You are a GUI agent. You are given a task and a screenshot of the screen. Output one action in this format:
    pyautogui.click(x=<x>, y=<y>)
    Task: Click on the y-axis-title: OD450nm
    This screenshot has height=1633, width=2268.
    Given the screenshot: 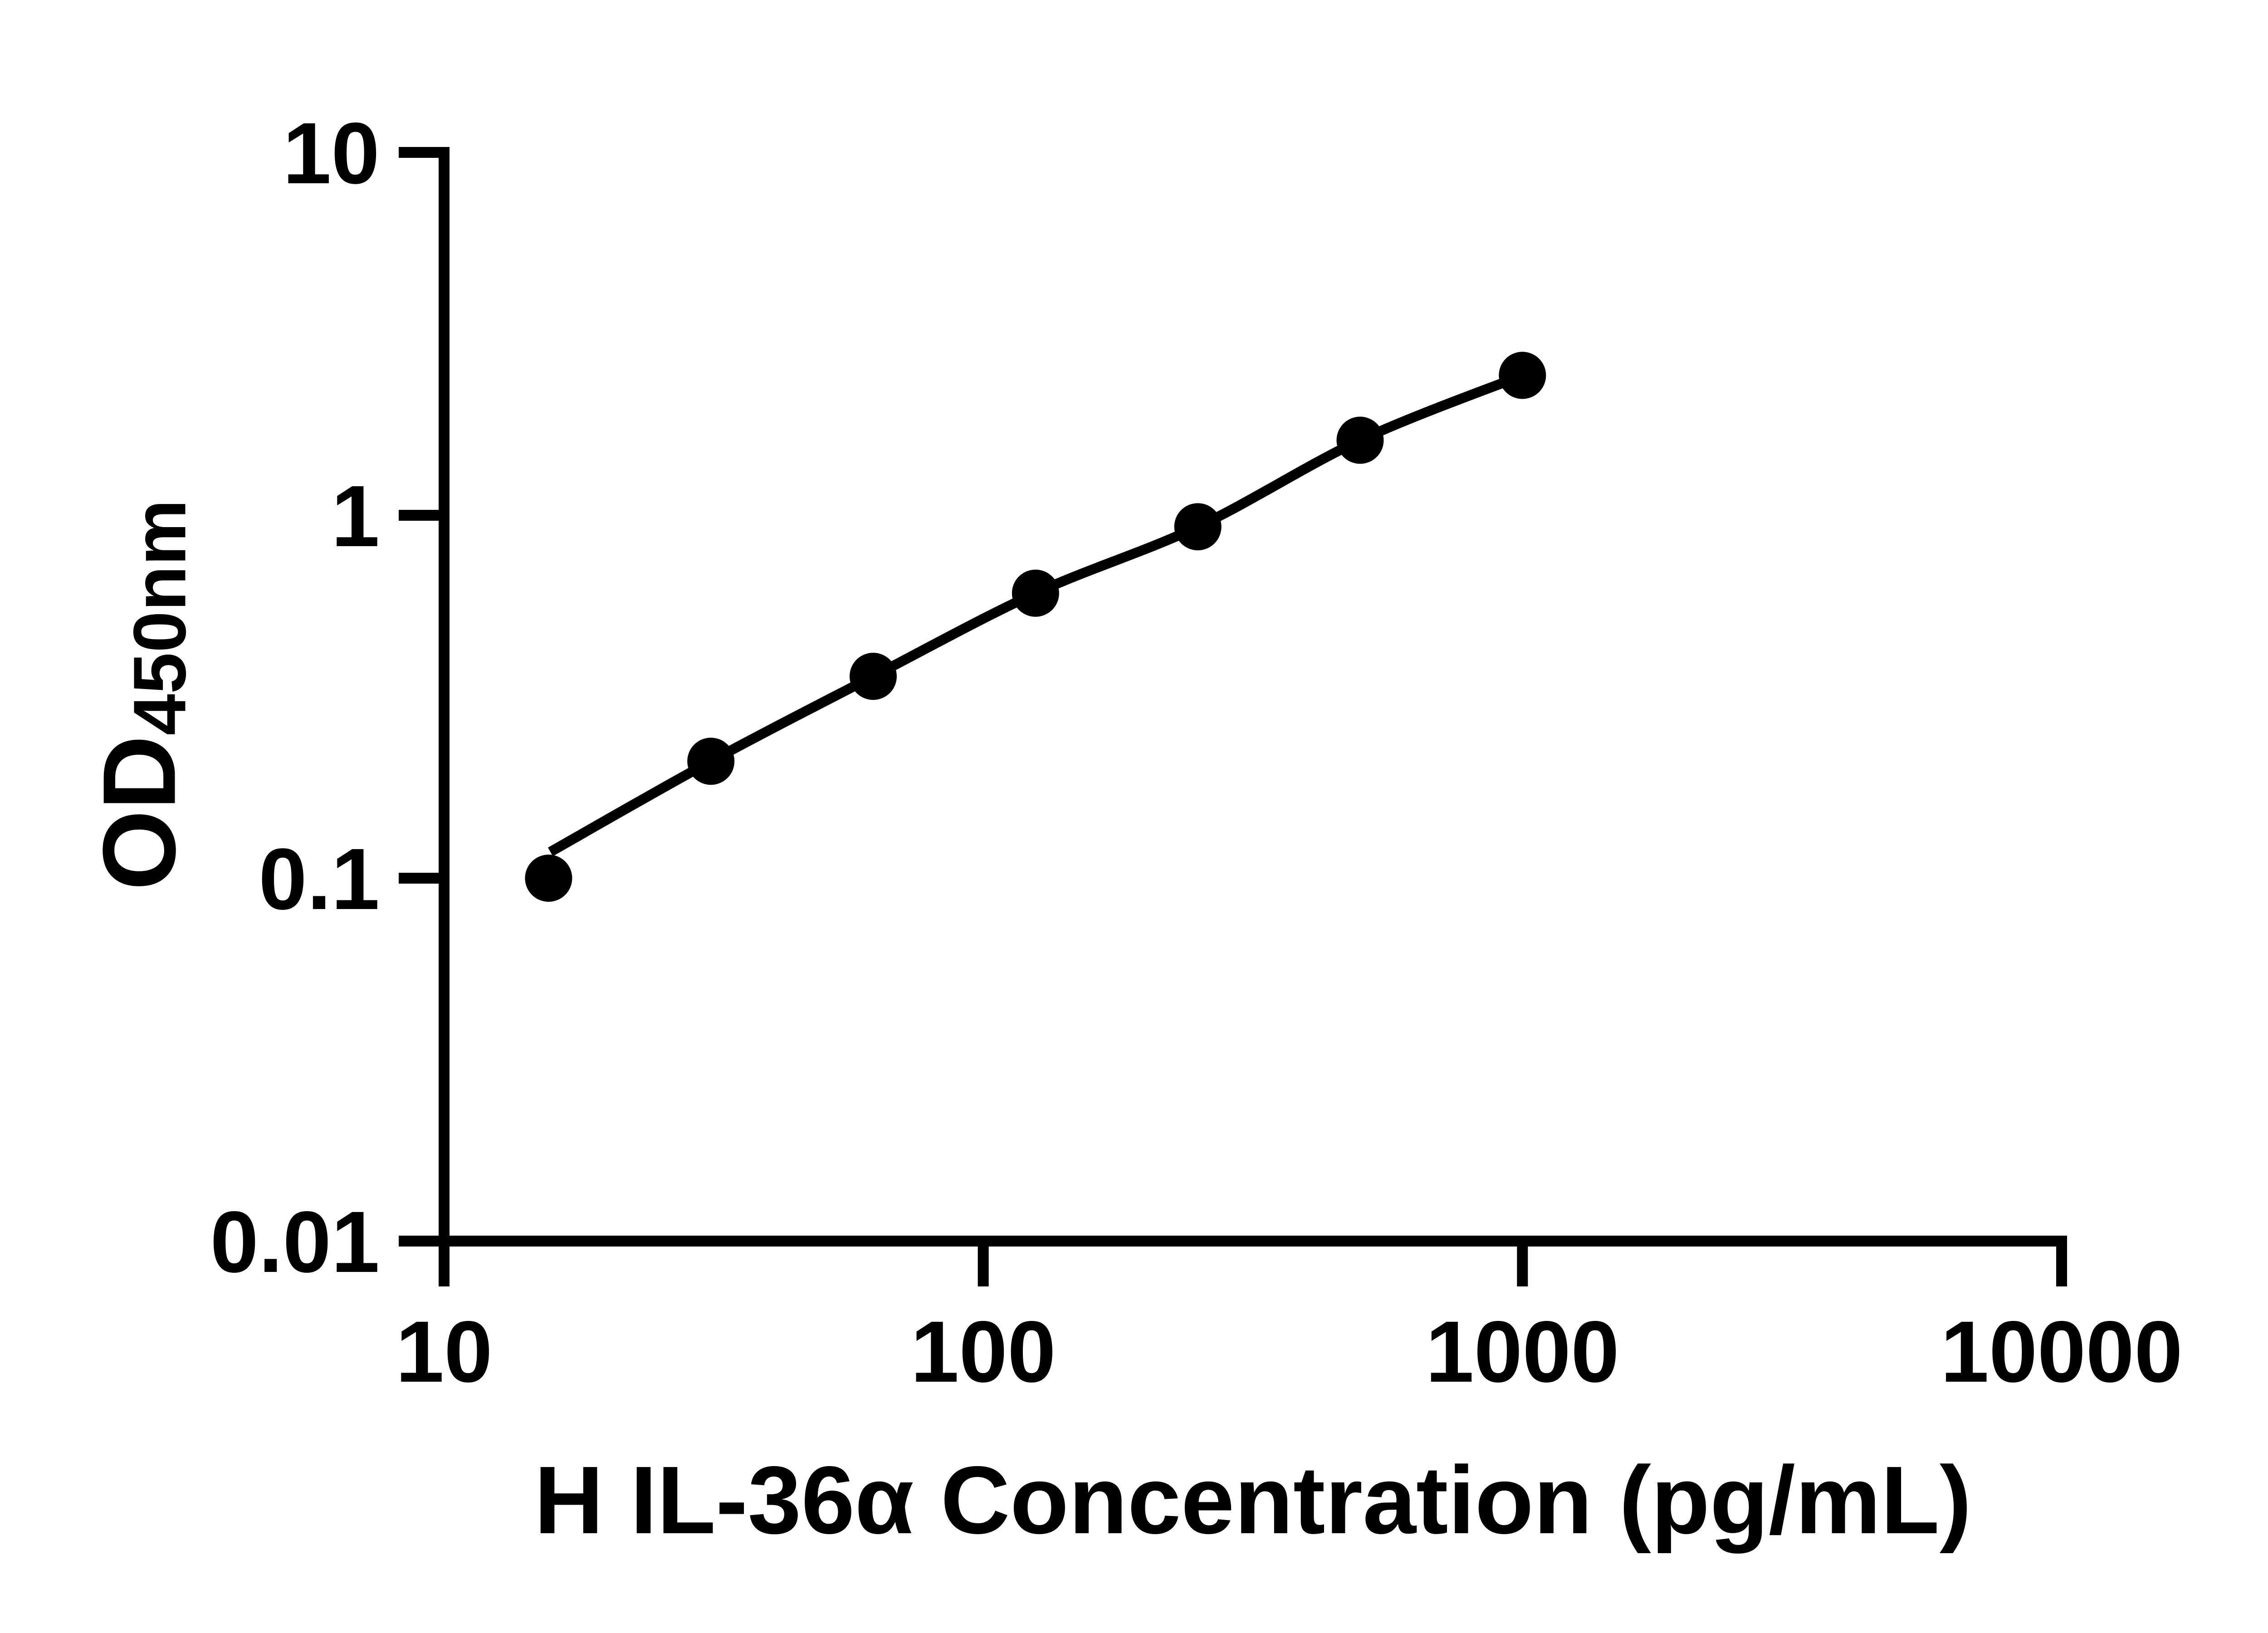 What is the action you would take?
    pyautogui.click(x=142, y=694)
    